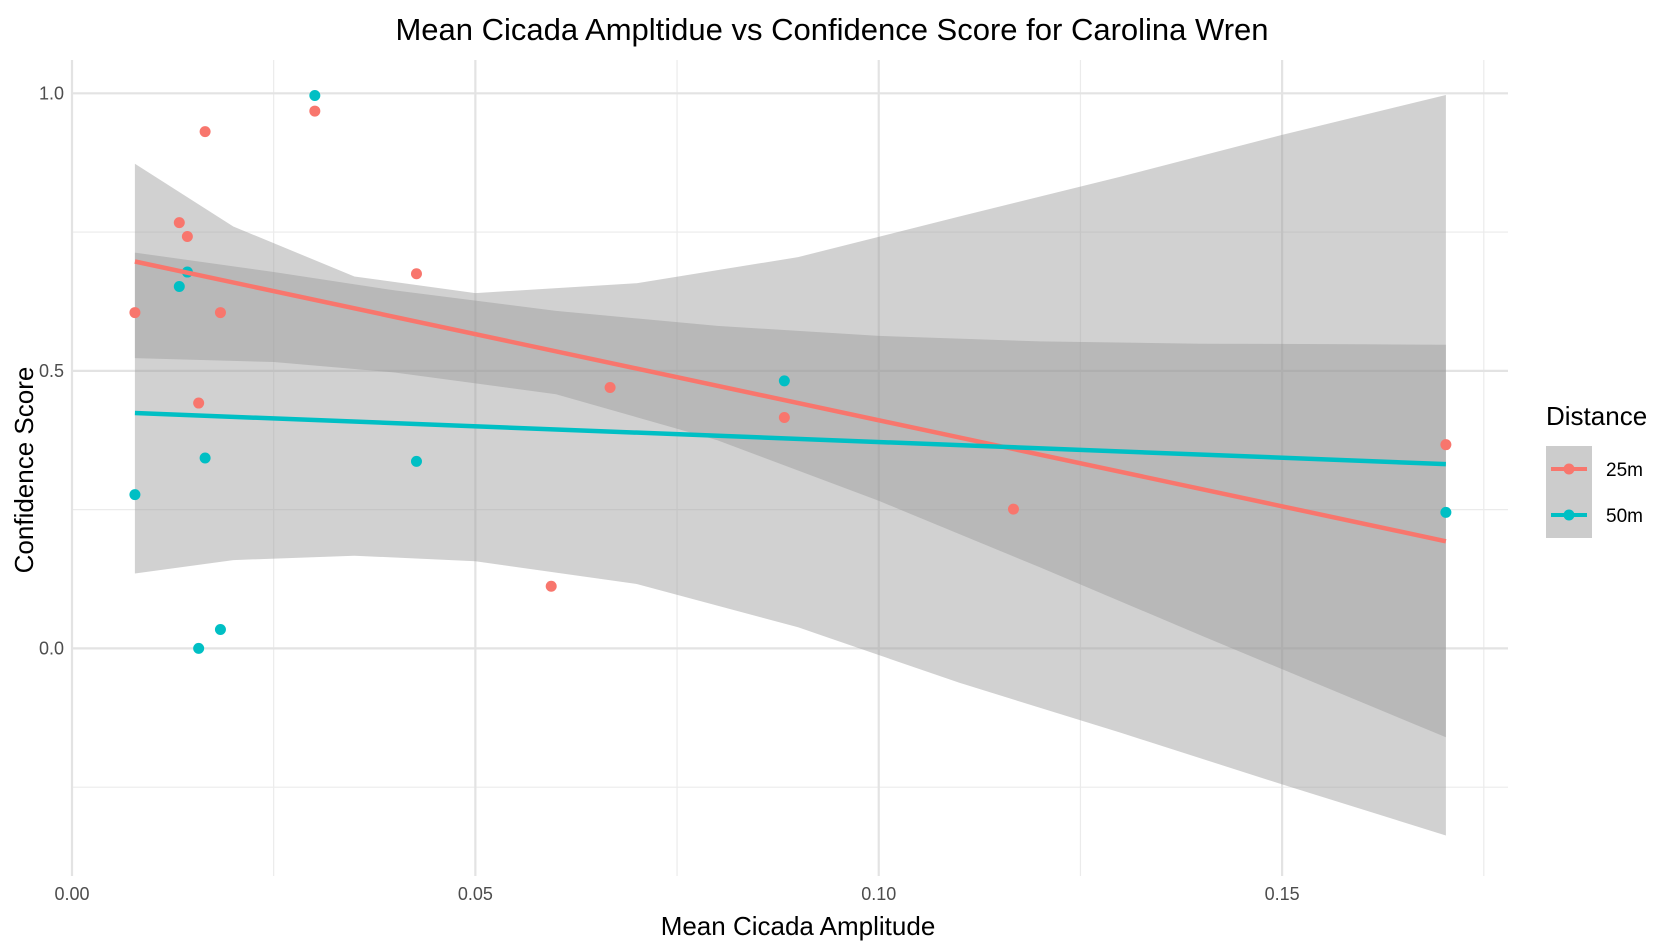  I want to click on legend-key-point-50m, so click(1569, 515).